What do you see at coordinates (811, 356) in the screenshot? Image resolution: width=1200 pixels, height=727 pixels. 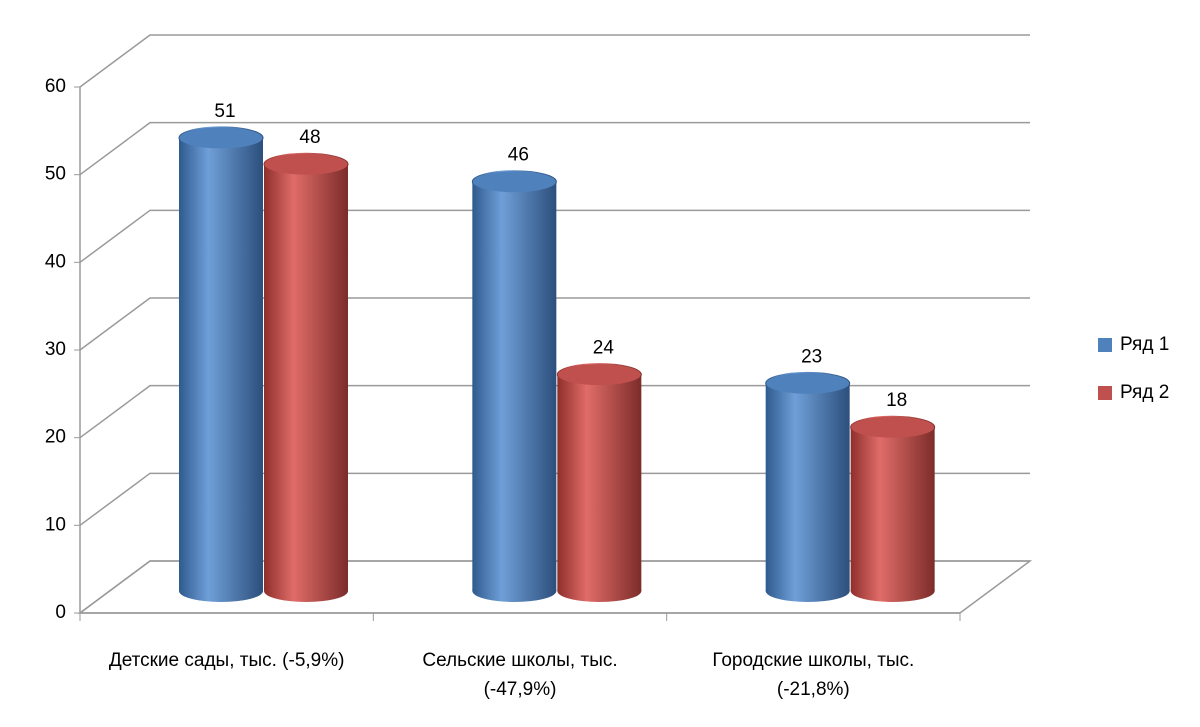 I see `value-label: 23` at bounding box center [811, 356].